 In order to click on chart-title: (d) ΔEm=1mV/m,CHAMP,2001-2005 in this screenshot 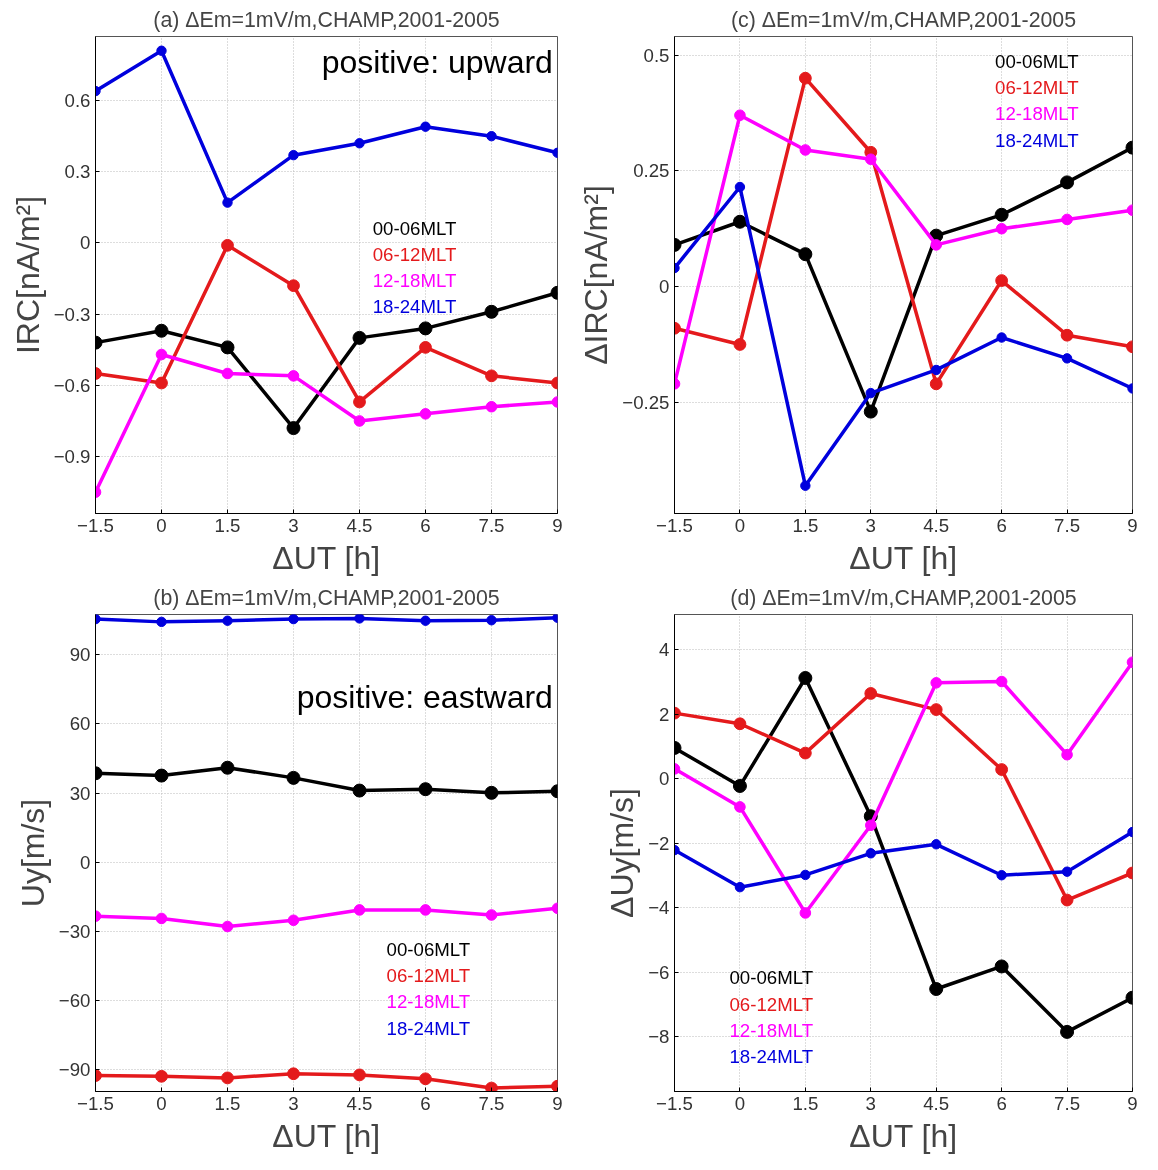, I will do `click(903, 597)`.